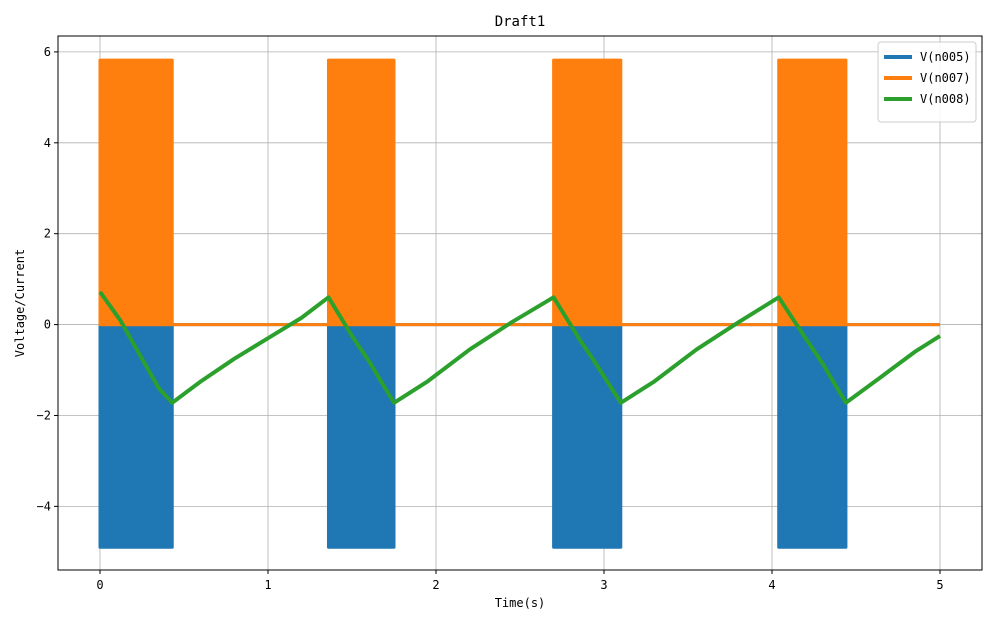 Image resolution: width=1000 pixels, height=625 pixels. I want to click on x-tick-label: 2, so click(435, 585).